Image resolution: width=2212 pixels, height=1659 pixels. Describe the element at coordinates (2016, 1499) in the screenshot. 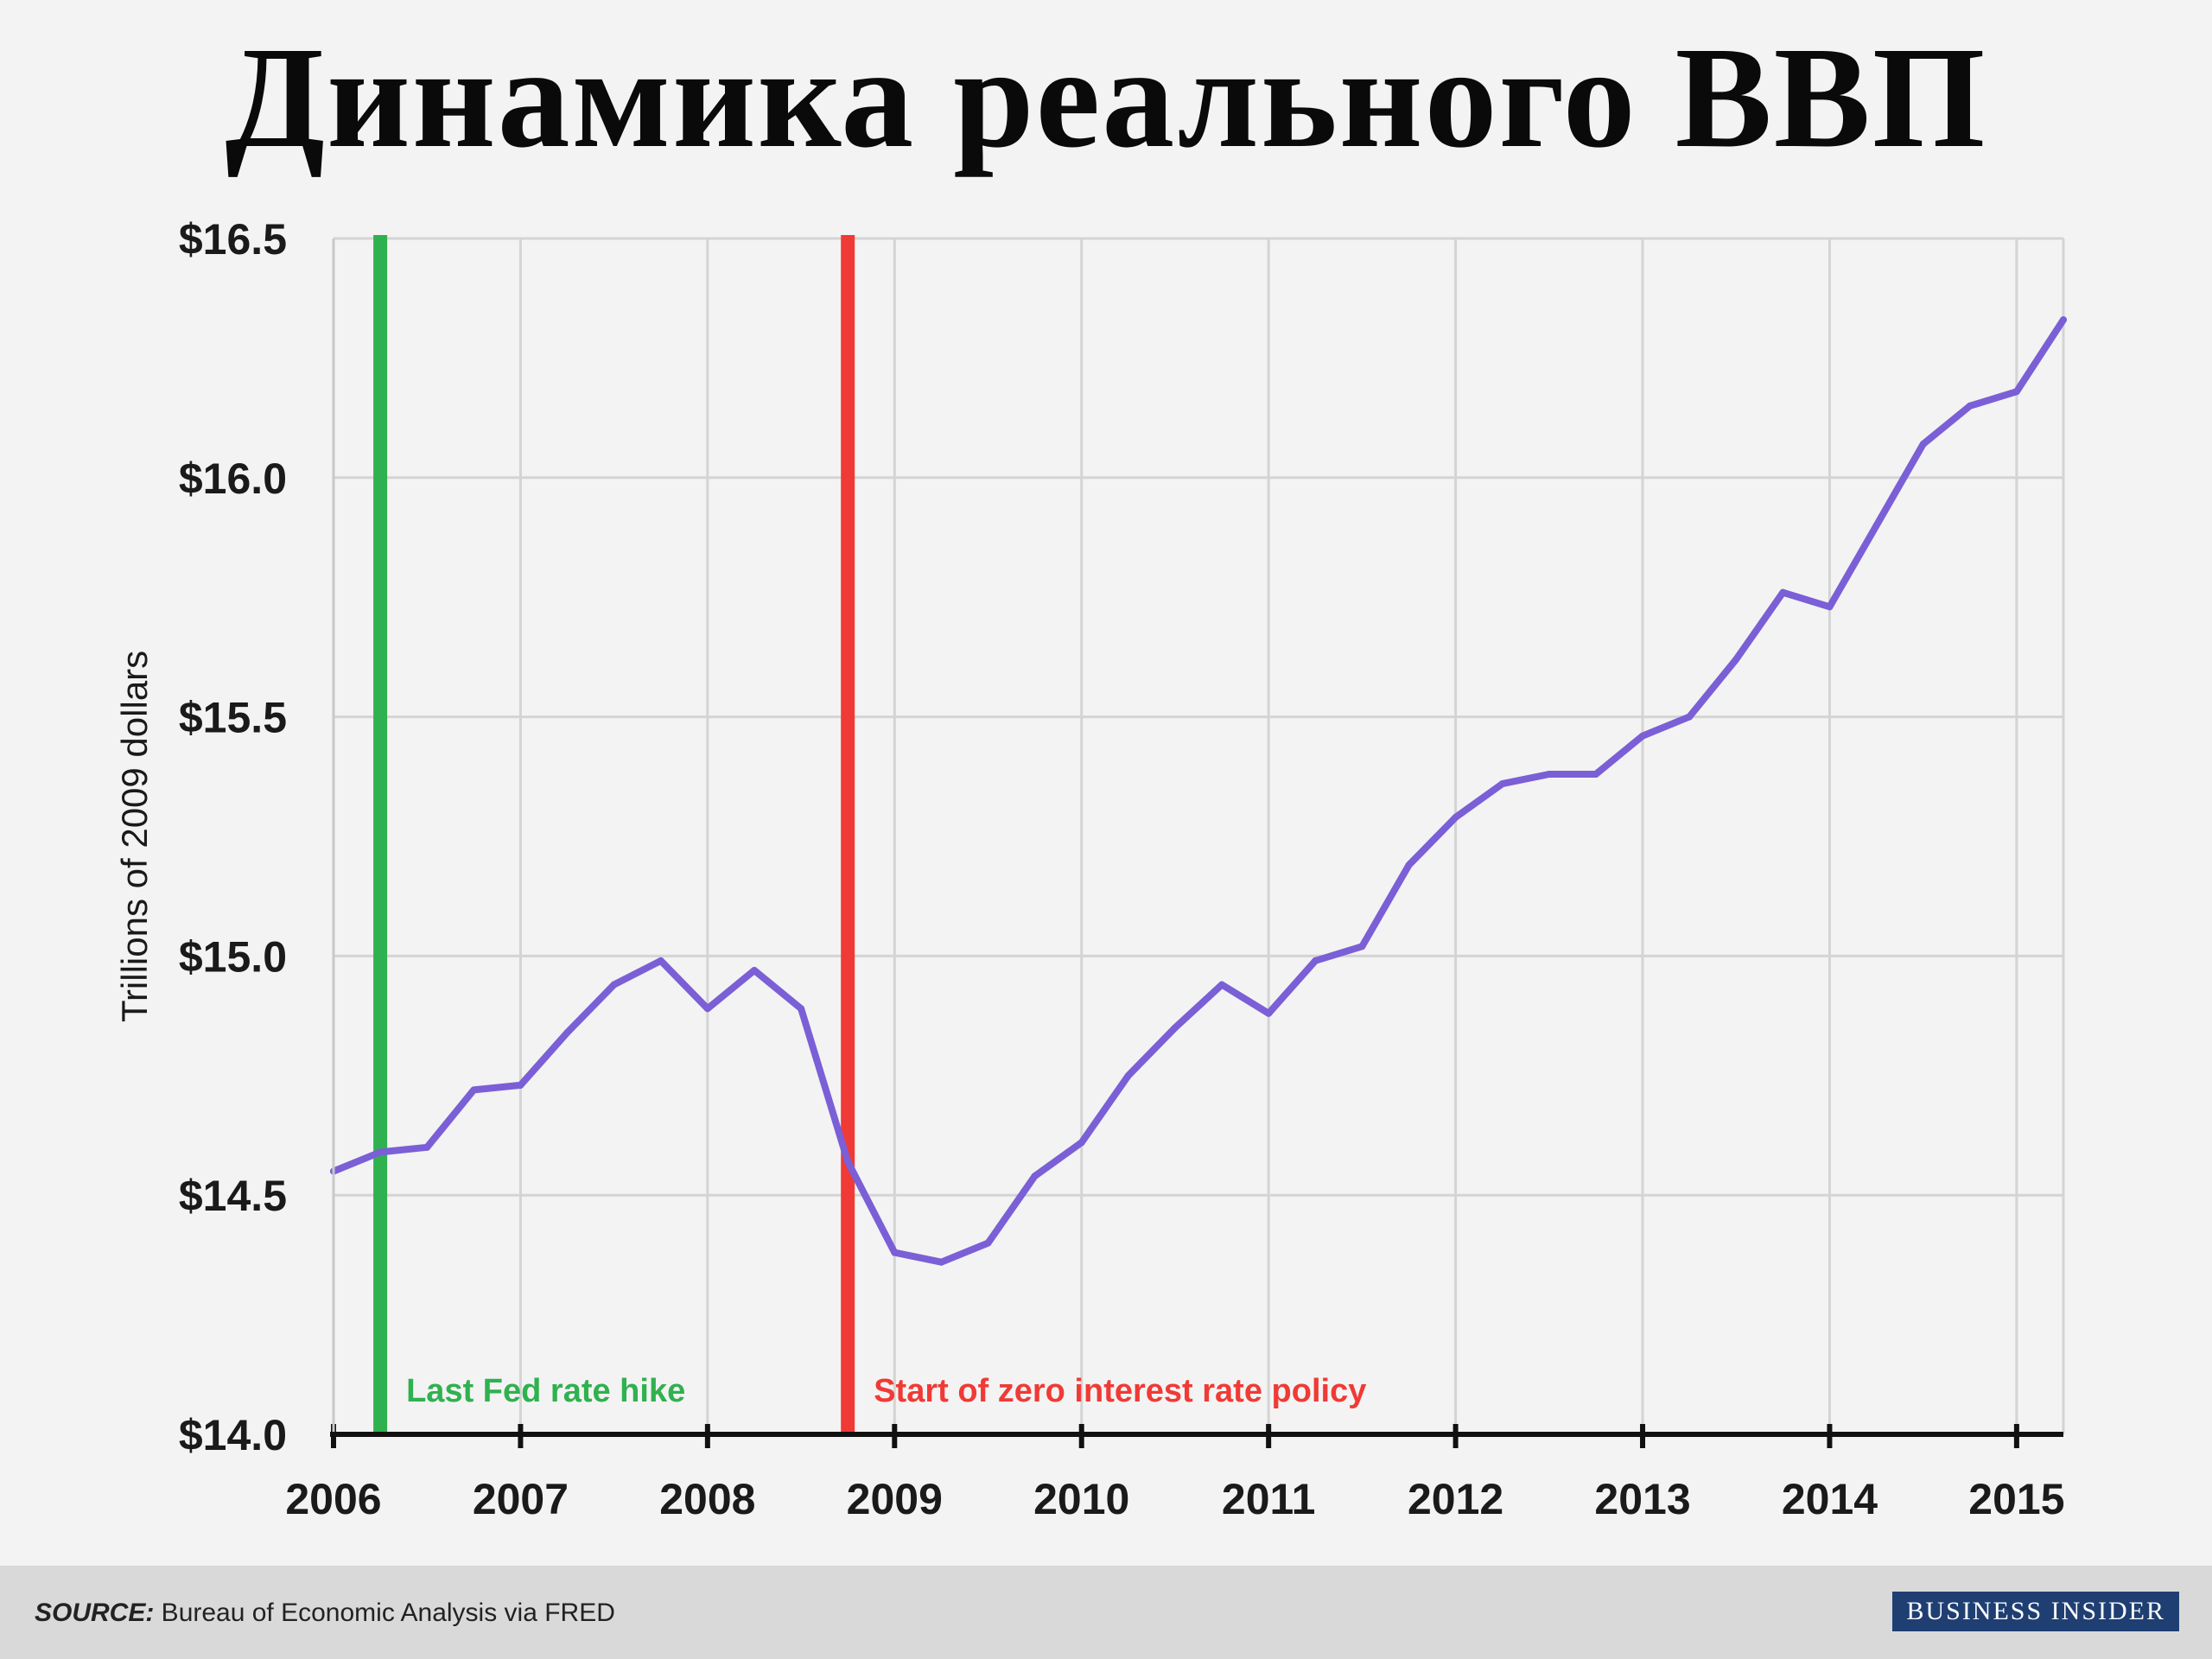

I see `x-tick-label: 2015` at that location.